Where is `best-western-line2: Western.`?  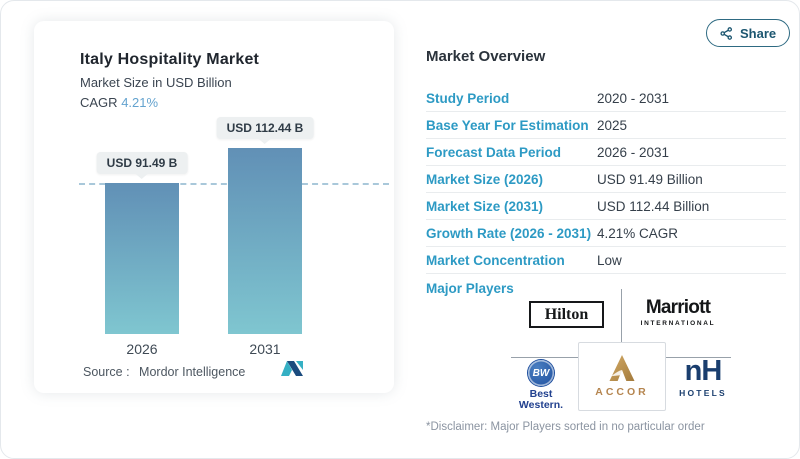
best-western-line2: Western. is located at coordinates (541, 405).